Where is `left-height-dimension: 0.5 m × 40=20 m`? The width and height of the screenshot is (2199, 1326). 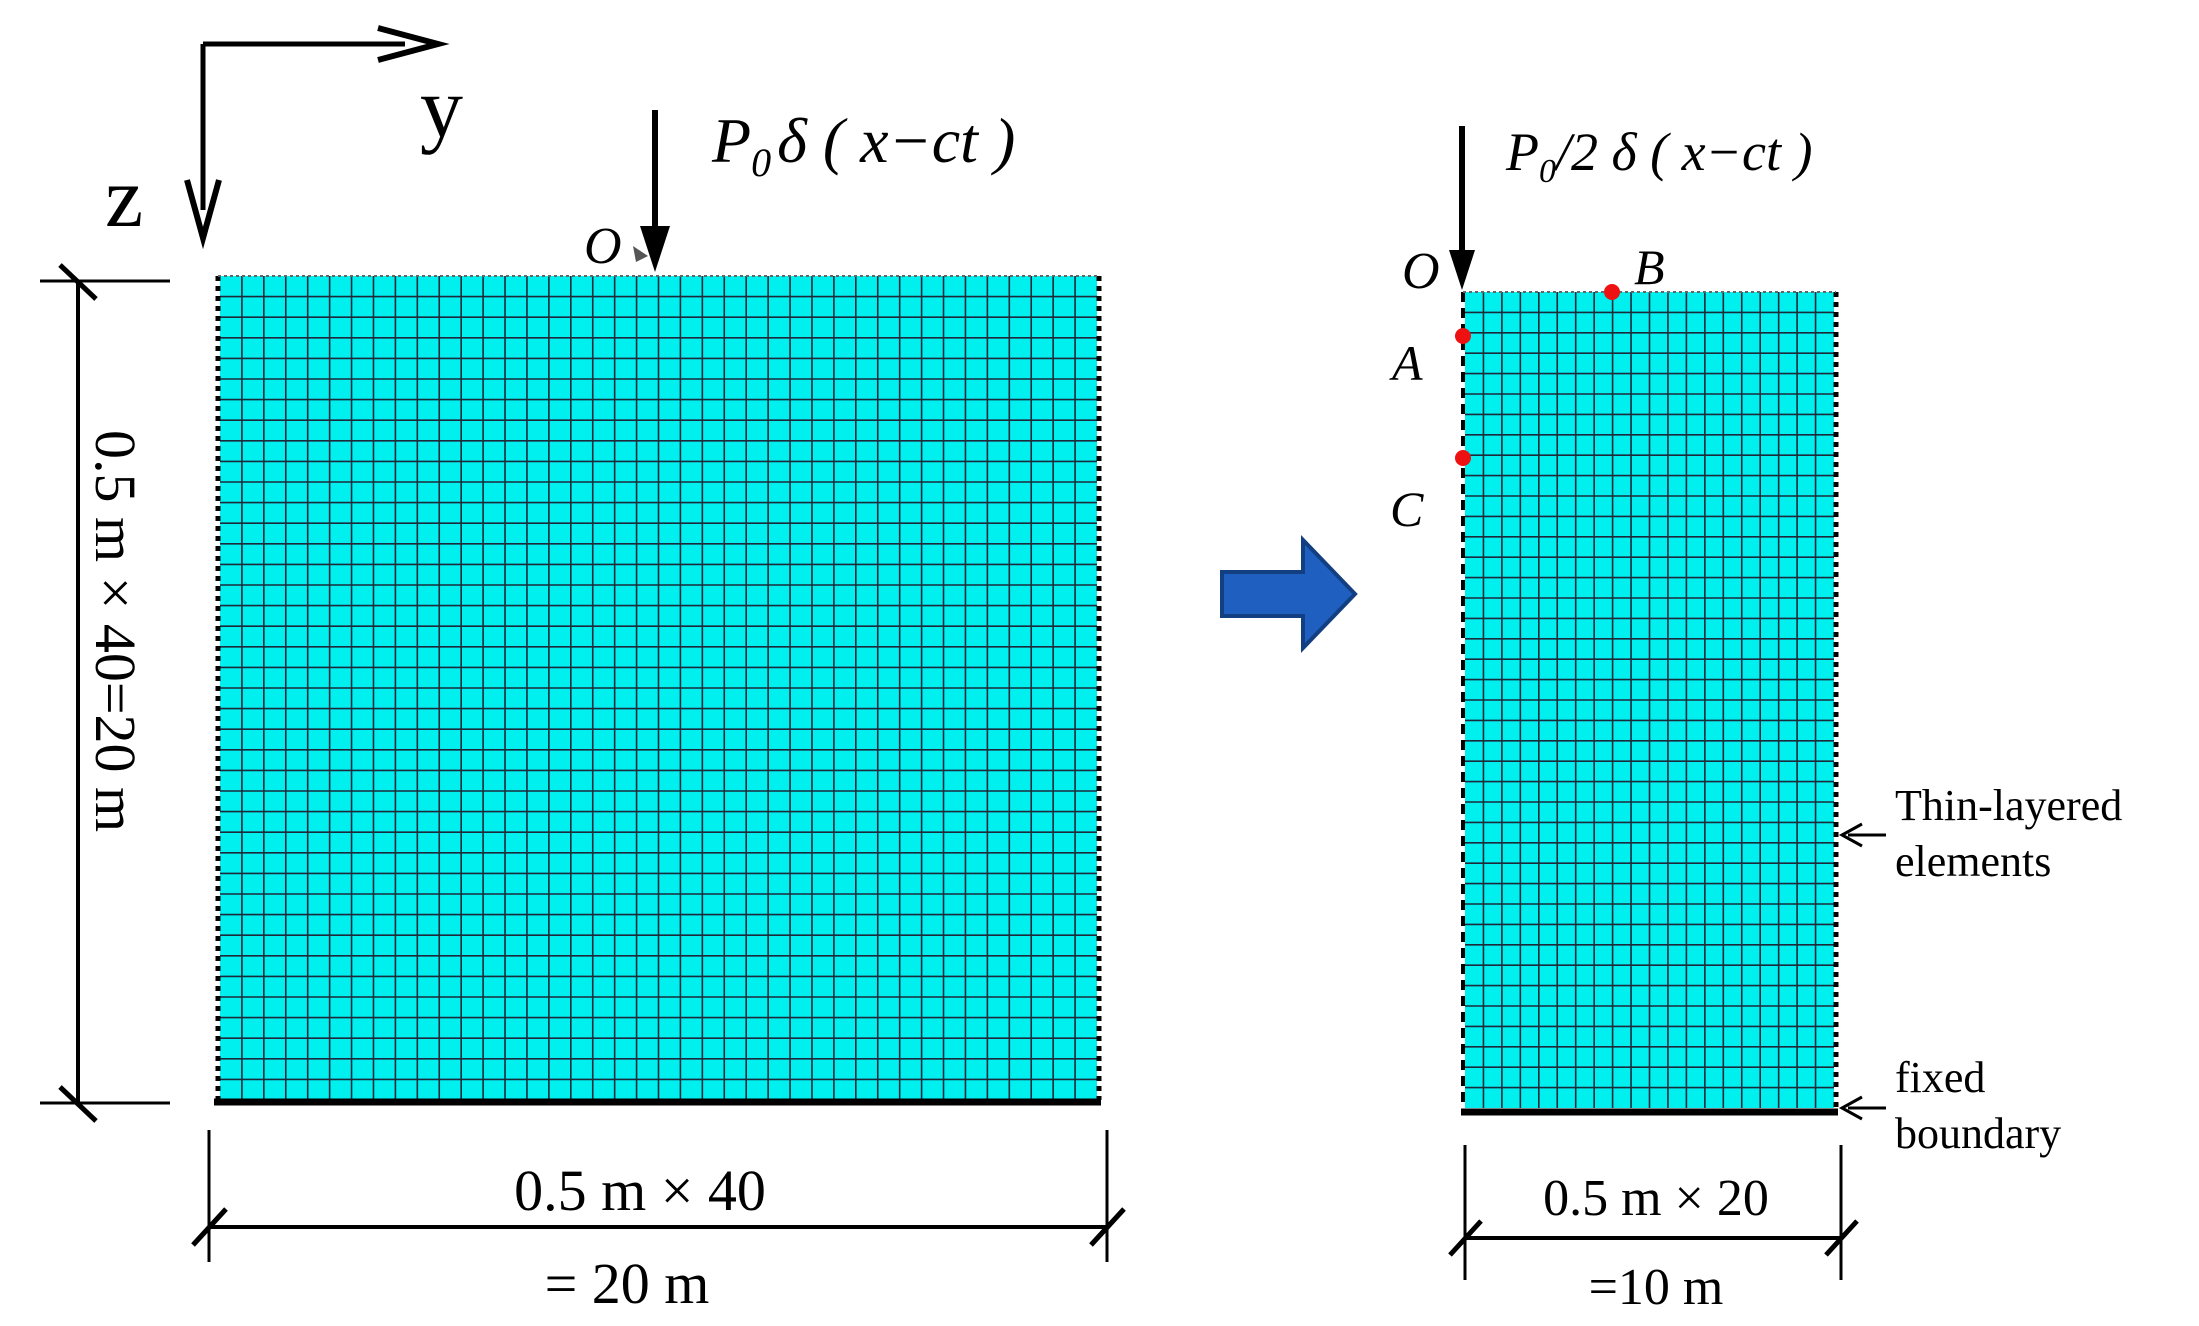
left-height-dimension: 0.5 m × 40=20 m is located at coordinates (105, 693).